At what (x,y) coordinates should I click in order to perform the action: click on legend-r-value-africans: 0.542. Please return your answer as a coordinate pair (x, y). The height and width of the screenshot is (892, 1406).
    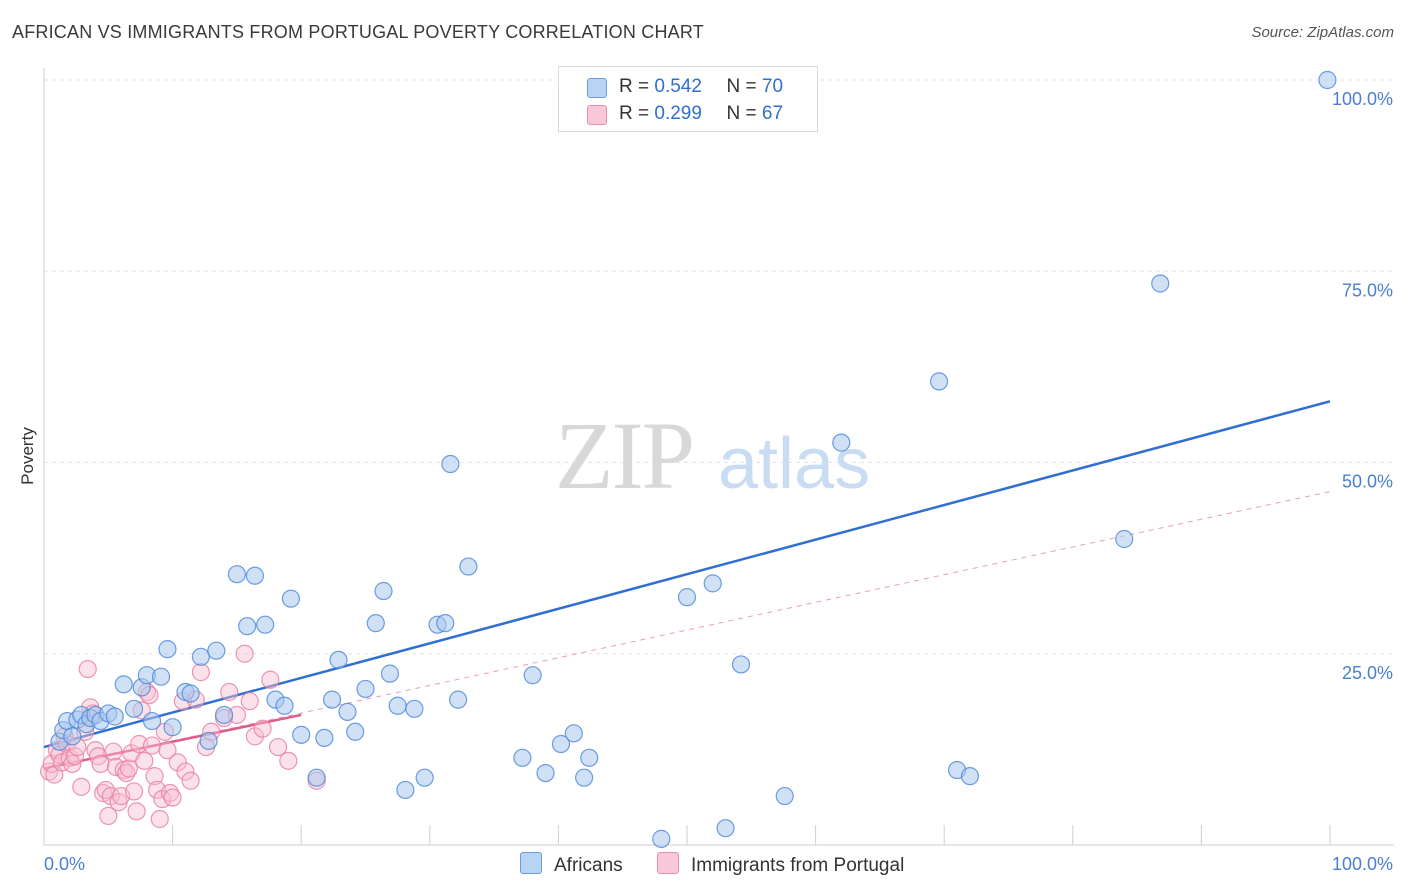
    Looking at the image, I should click on (678, 86).